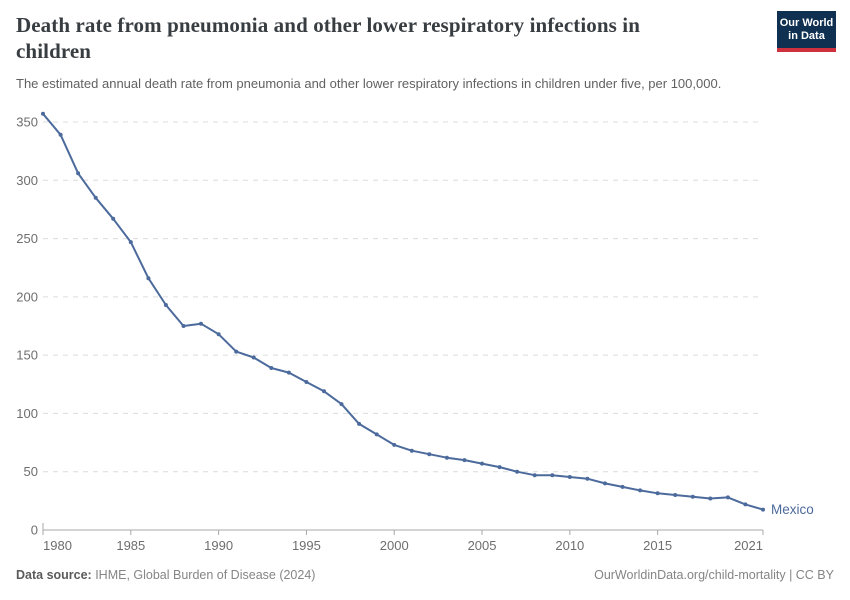 The width and height of the screenshot is (850, 600). I want to click on x-tick-label-2010: 2010, so click(569, 545).